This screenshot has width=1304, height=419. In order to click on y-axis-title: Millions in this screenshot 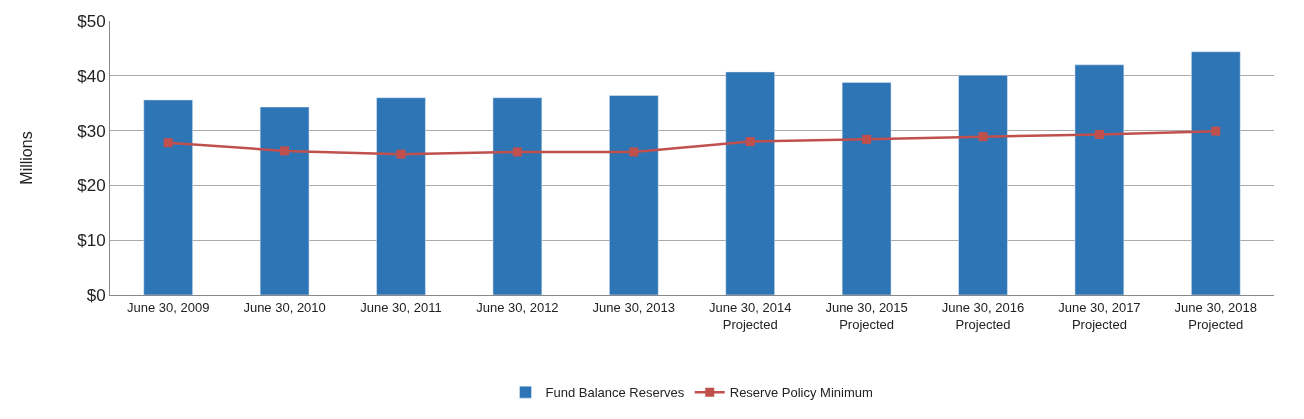, I will do `click(27, 158)`.